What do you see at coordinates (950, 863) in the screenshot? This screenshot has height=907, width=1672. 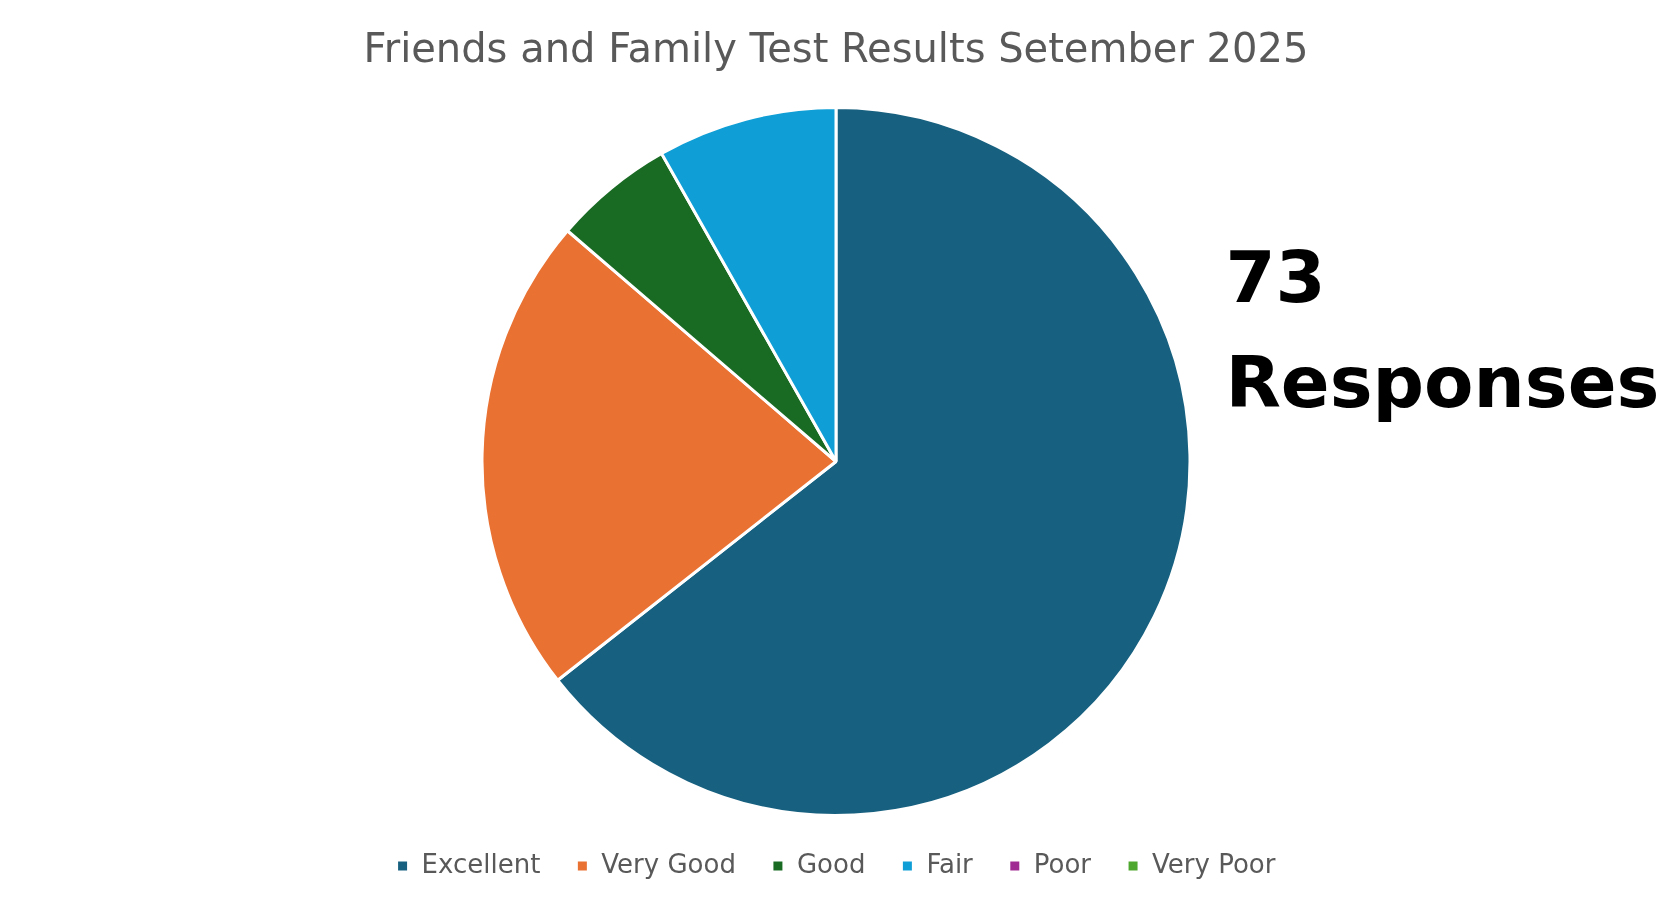 I see `legend-label: Fair` at bounding box center [950, 863].